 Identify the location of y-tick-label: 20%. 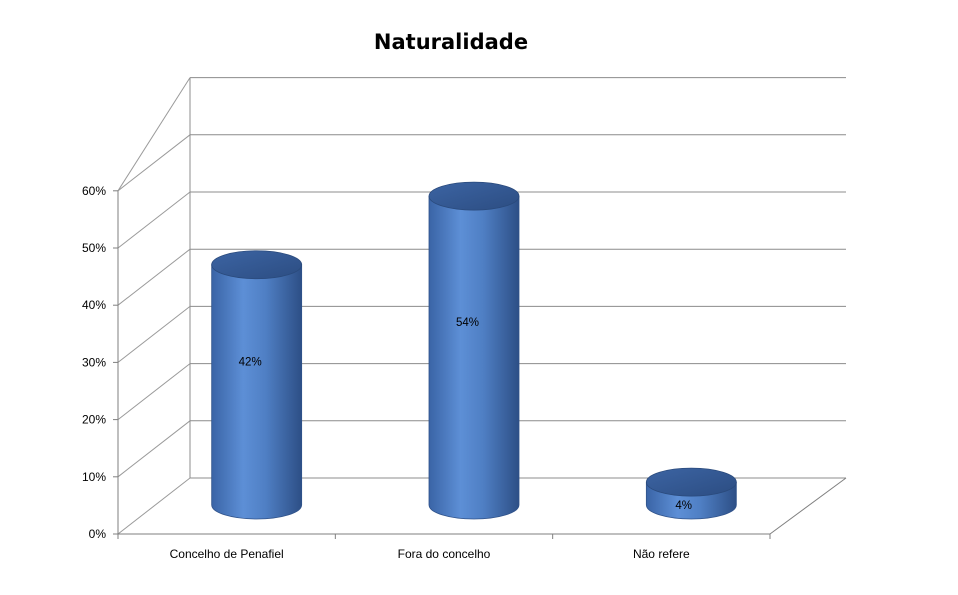
(94, 420).